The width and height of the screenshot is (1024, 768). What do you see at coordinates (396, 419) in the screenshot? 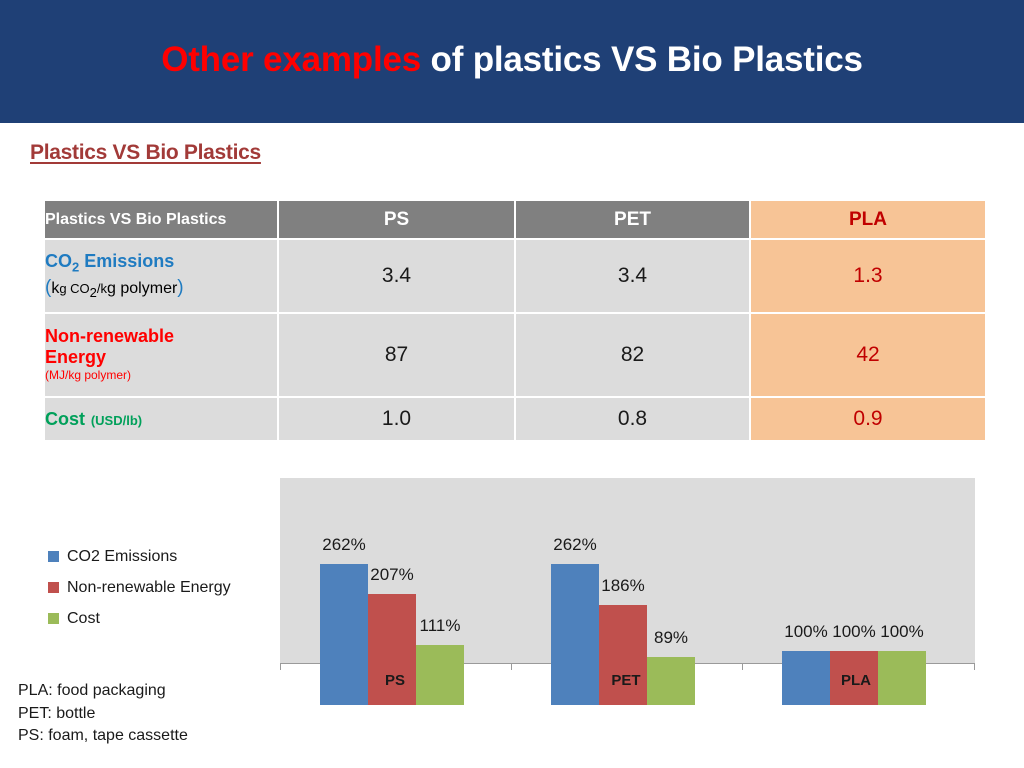
I see `cell-cost-ps: 1.0` at bounding box center [396, 419].